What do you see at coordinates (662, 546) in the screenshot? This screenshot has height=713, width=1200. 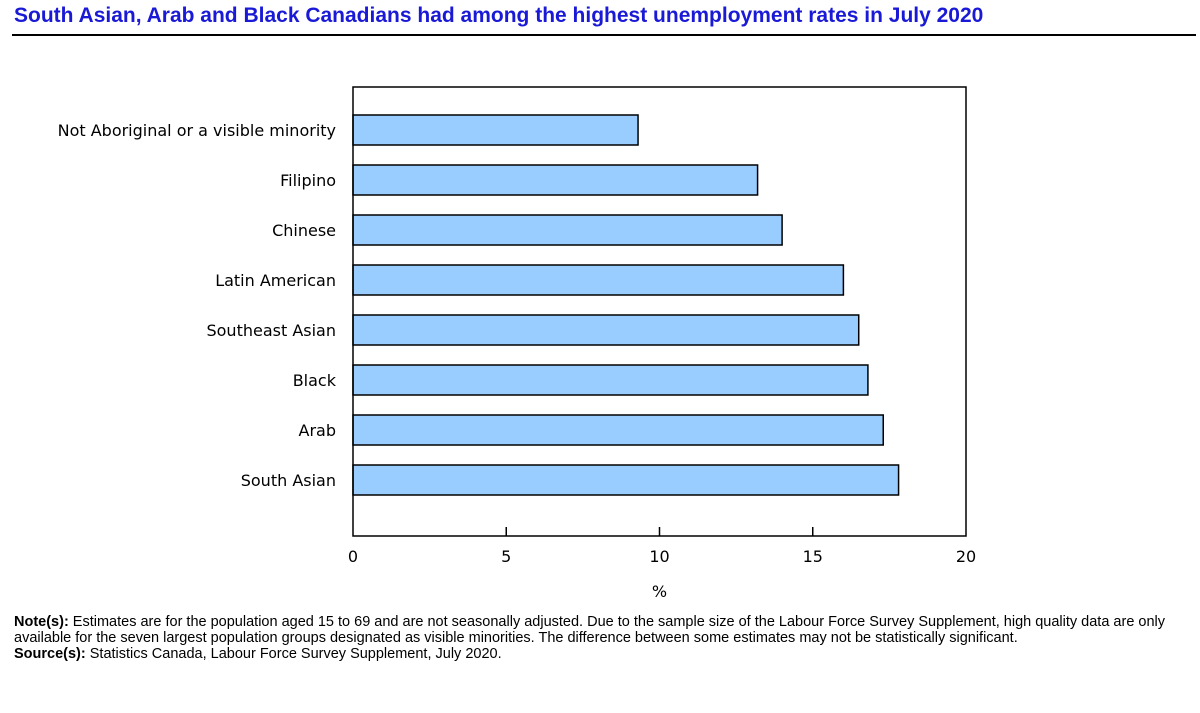 I see `x-axis-ticks: 0 5 10 15 20` at bounding box center [662, 546].